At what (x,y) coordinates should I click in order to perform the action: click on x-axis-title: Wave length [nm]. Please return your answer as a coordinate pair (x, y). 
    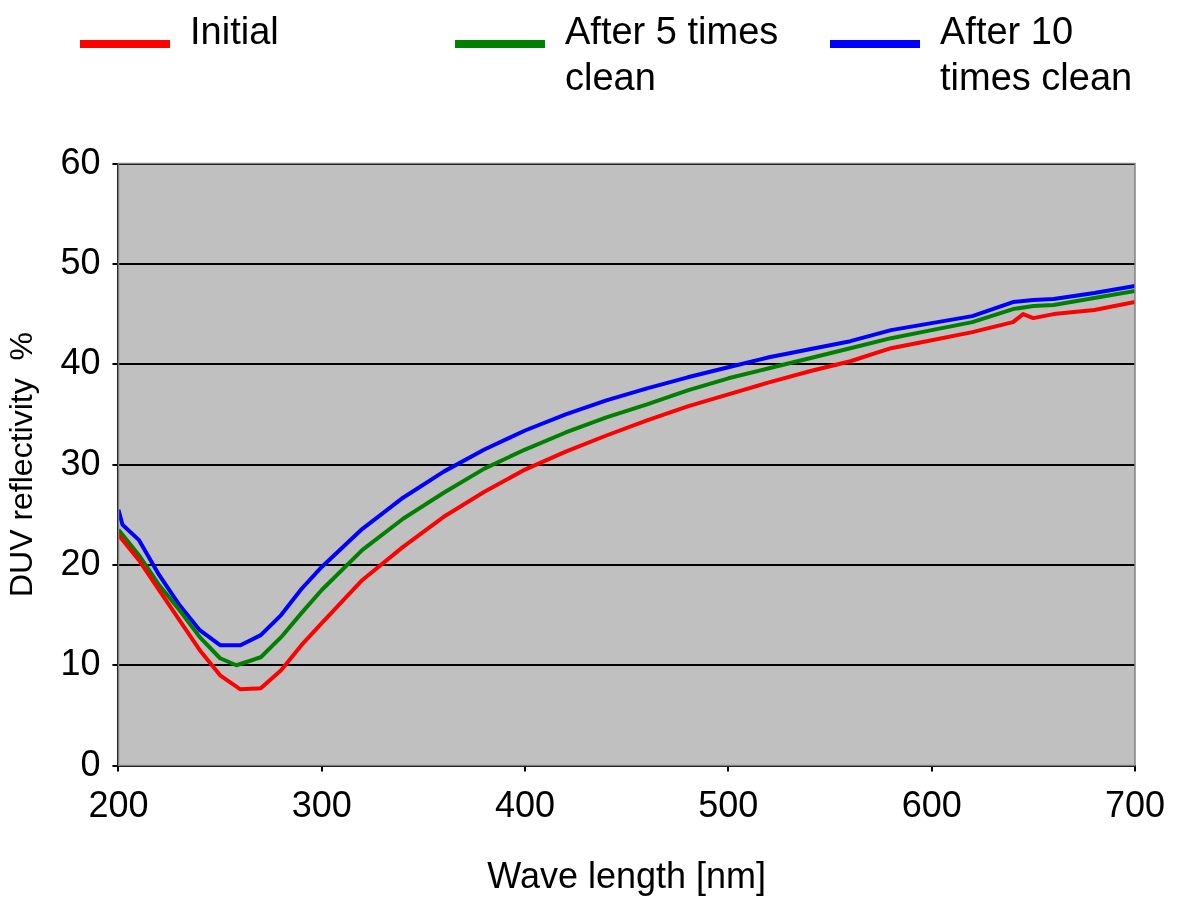
    Looking at the image, I should click on (627, 876).